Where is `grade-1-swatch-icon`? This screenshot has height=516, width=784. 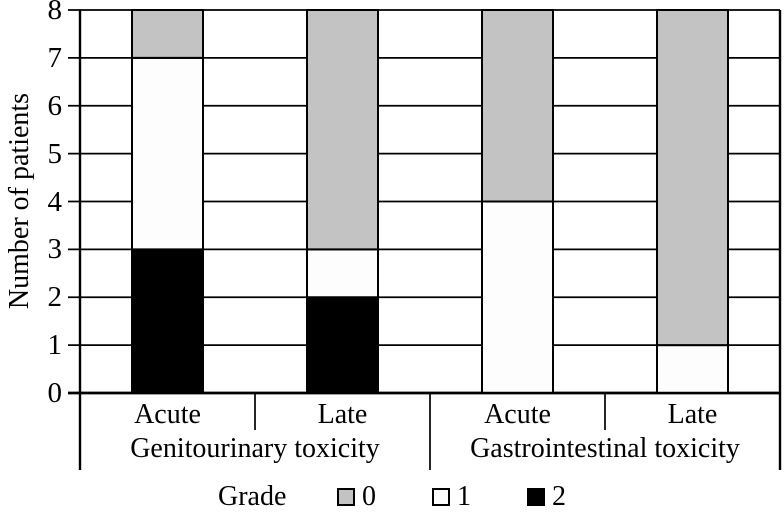
grade-1-swatch-icon is located at coordinates (441, 497).